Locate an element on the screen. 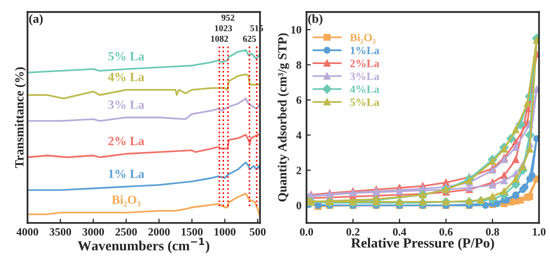 This screenshot has width=550, height=267. ref-line-label: 625 is located at coordinates (249, 39).